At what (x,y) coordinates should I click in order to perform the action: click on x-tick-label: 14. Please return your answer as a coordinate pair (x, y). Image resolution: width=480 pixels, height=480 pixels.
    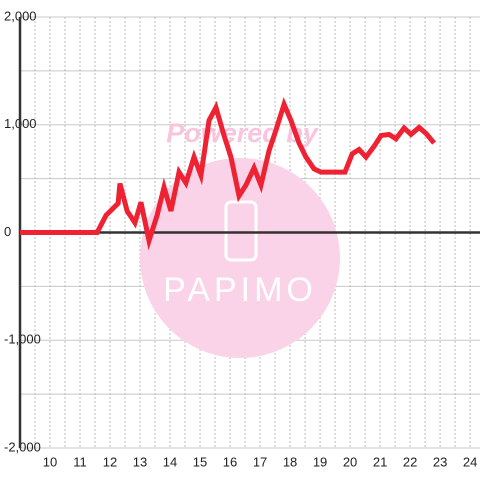
    Looking at the image, I should click on (170, 461).